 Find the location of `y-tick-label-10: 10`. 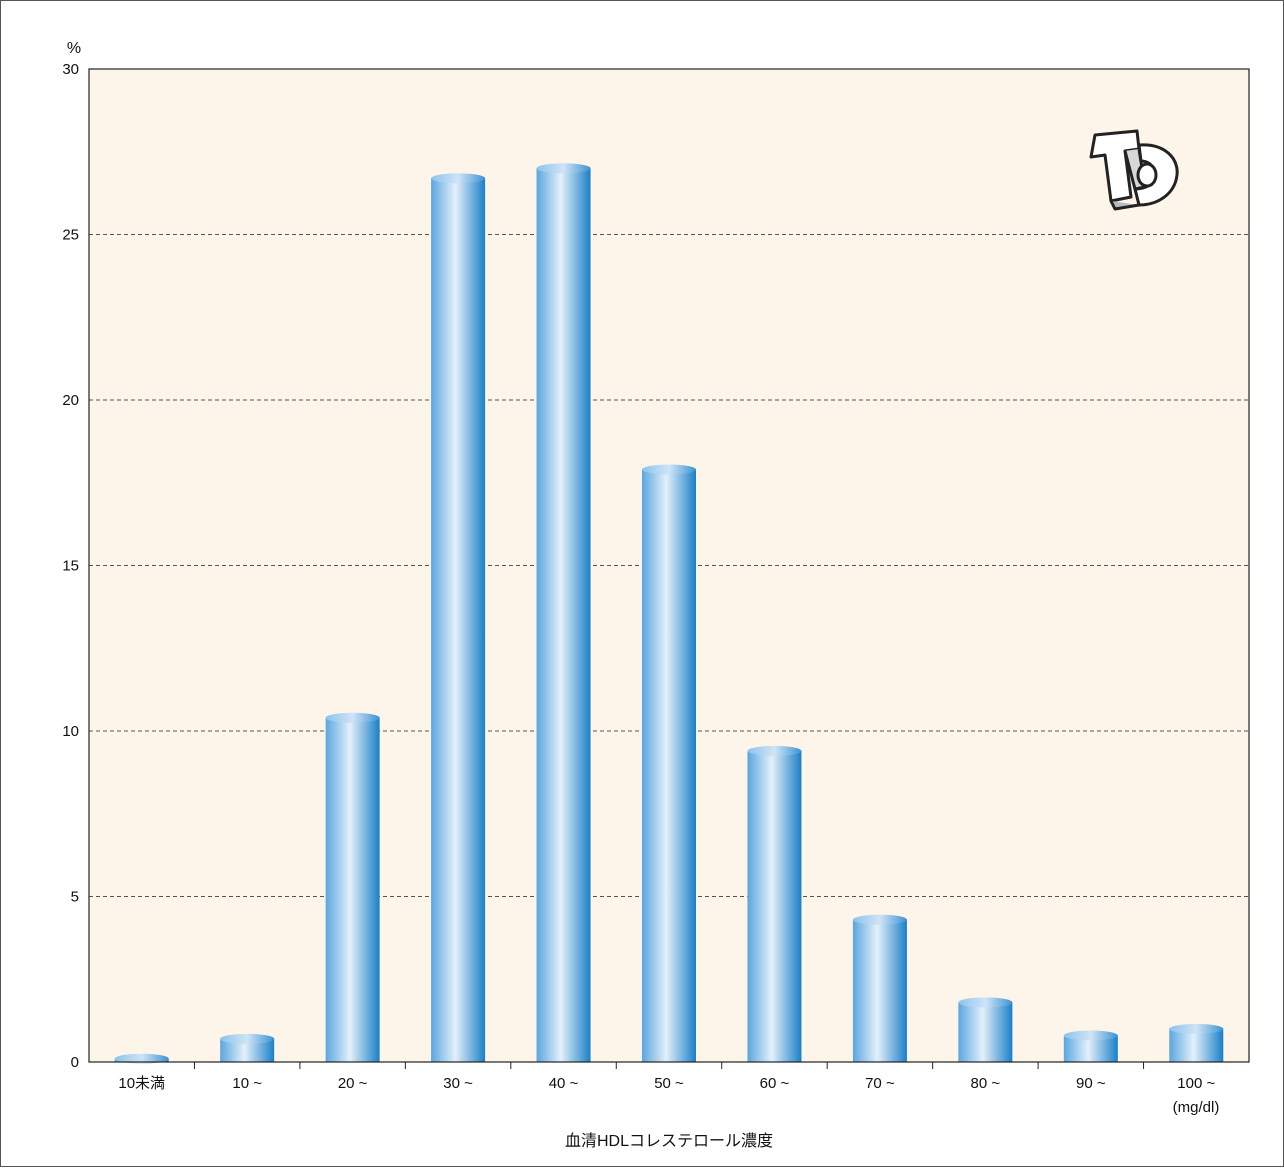

y-tick-label-10: 10 is located at coordinates (70, 731).